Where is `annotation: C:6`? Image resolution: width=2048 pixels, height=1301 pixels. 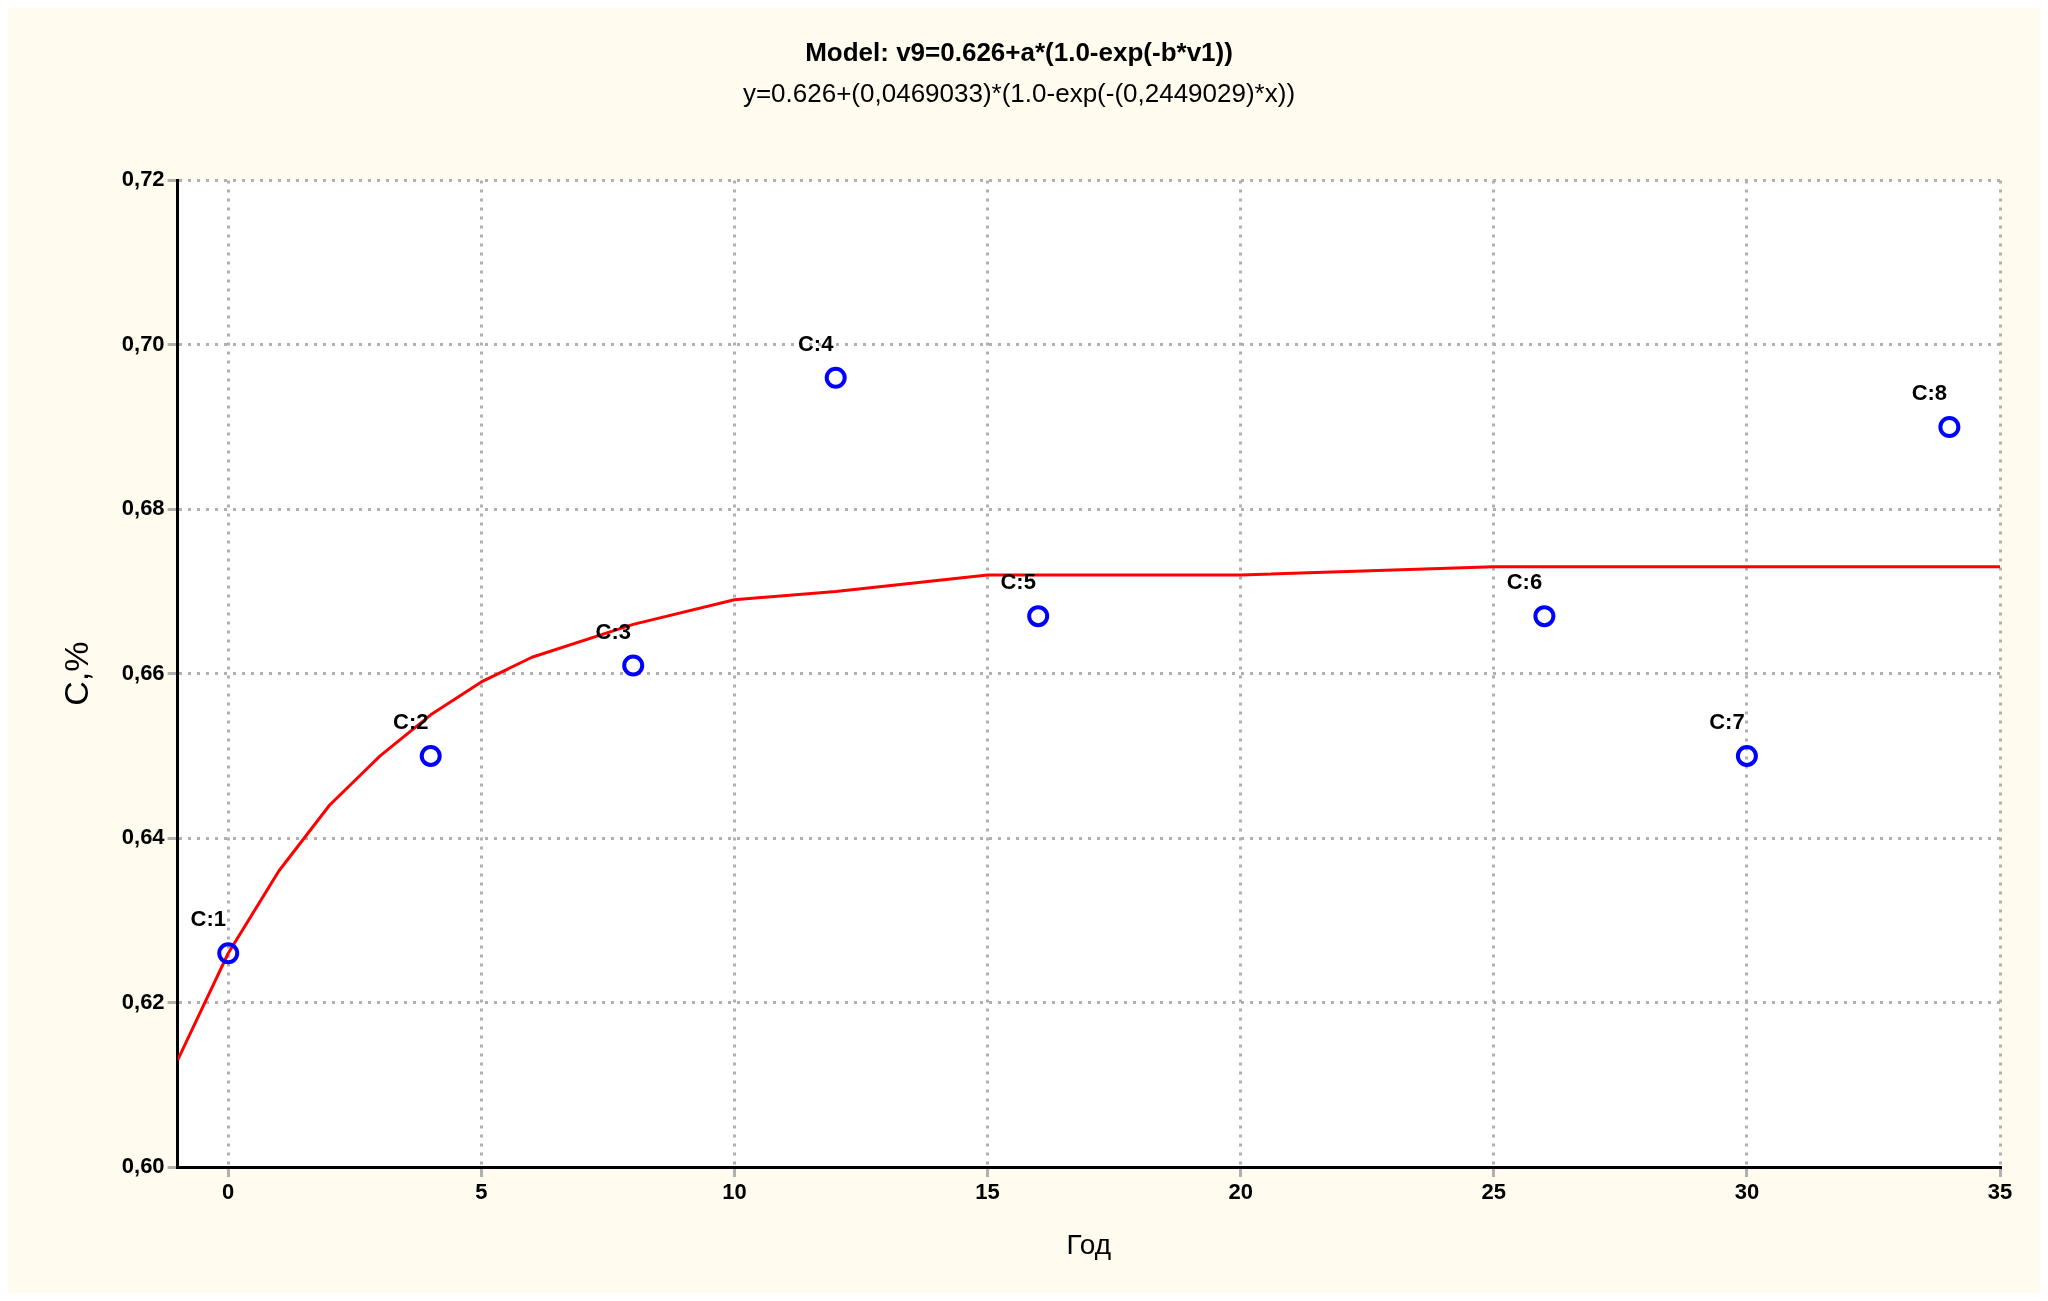
annotation: C:6 is located at coordinates (1524, 582).